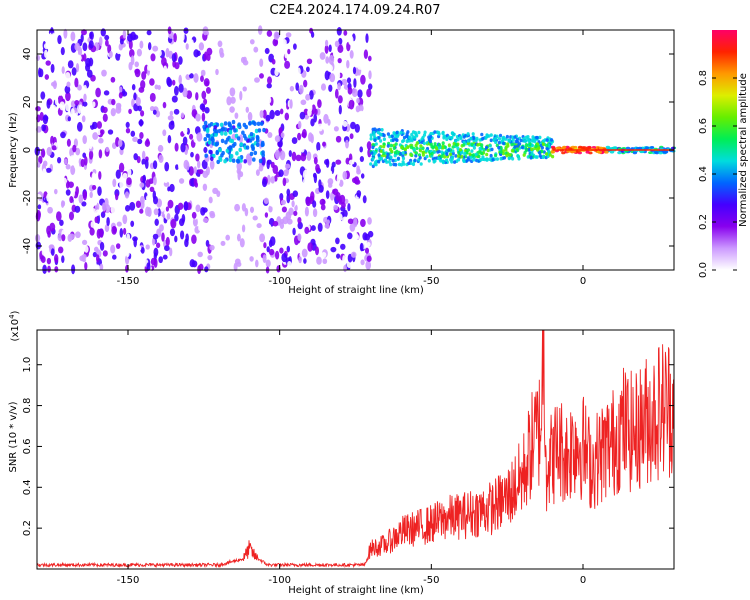 The width and height of the screenshot is (750, 600). I want to click on y-tick-label: 20, so click(27, 102).